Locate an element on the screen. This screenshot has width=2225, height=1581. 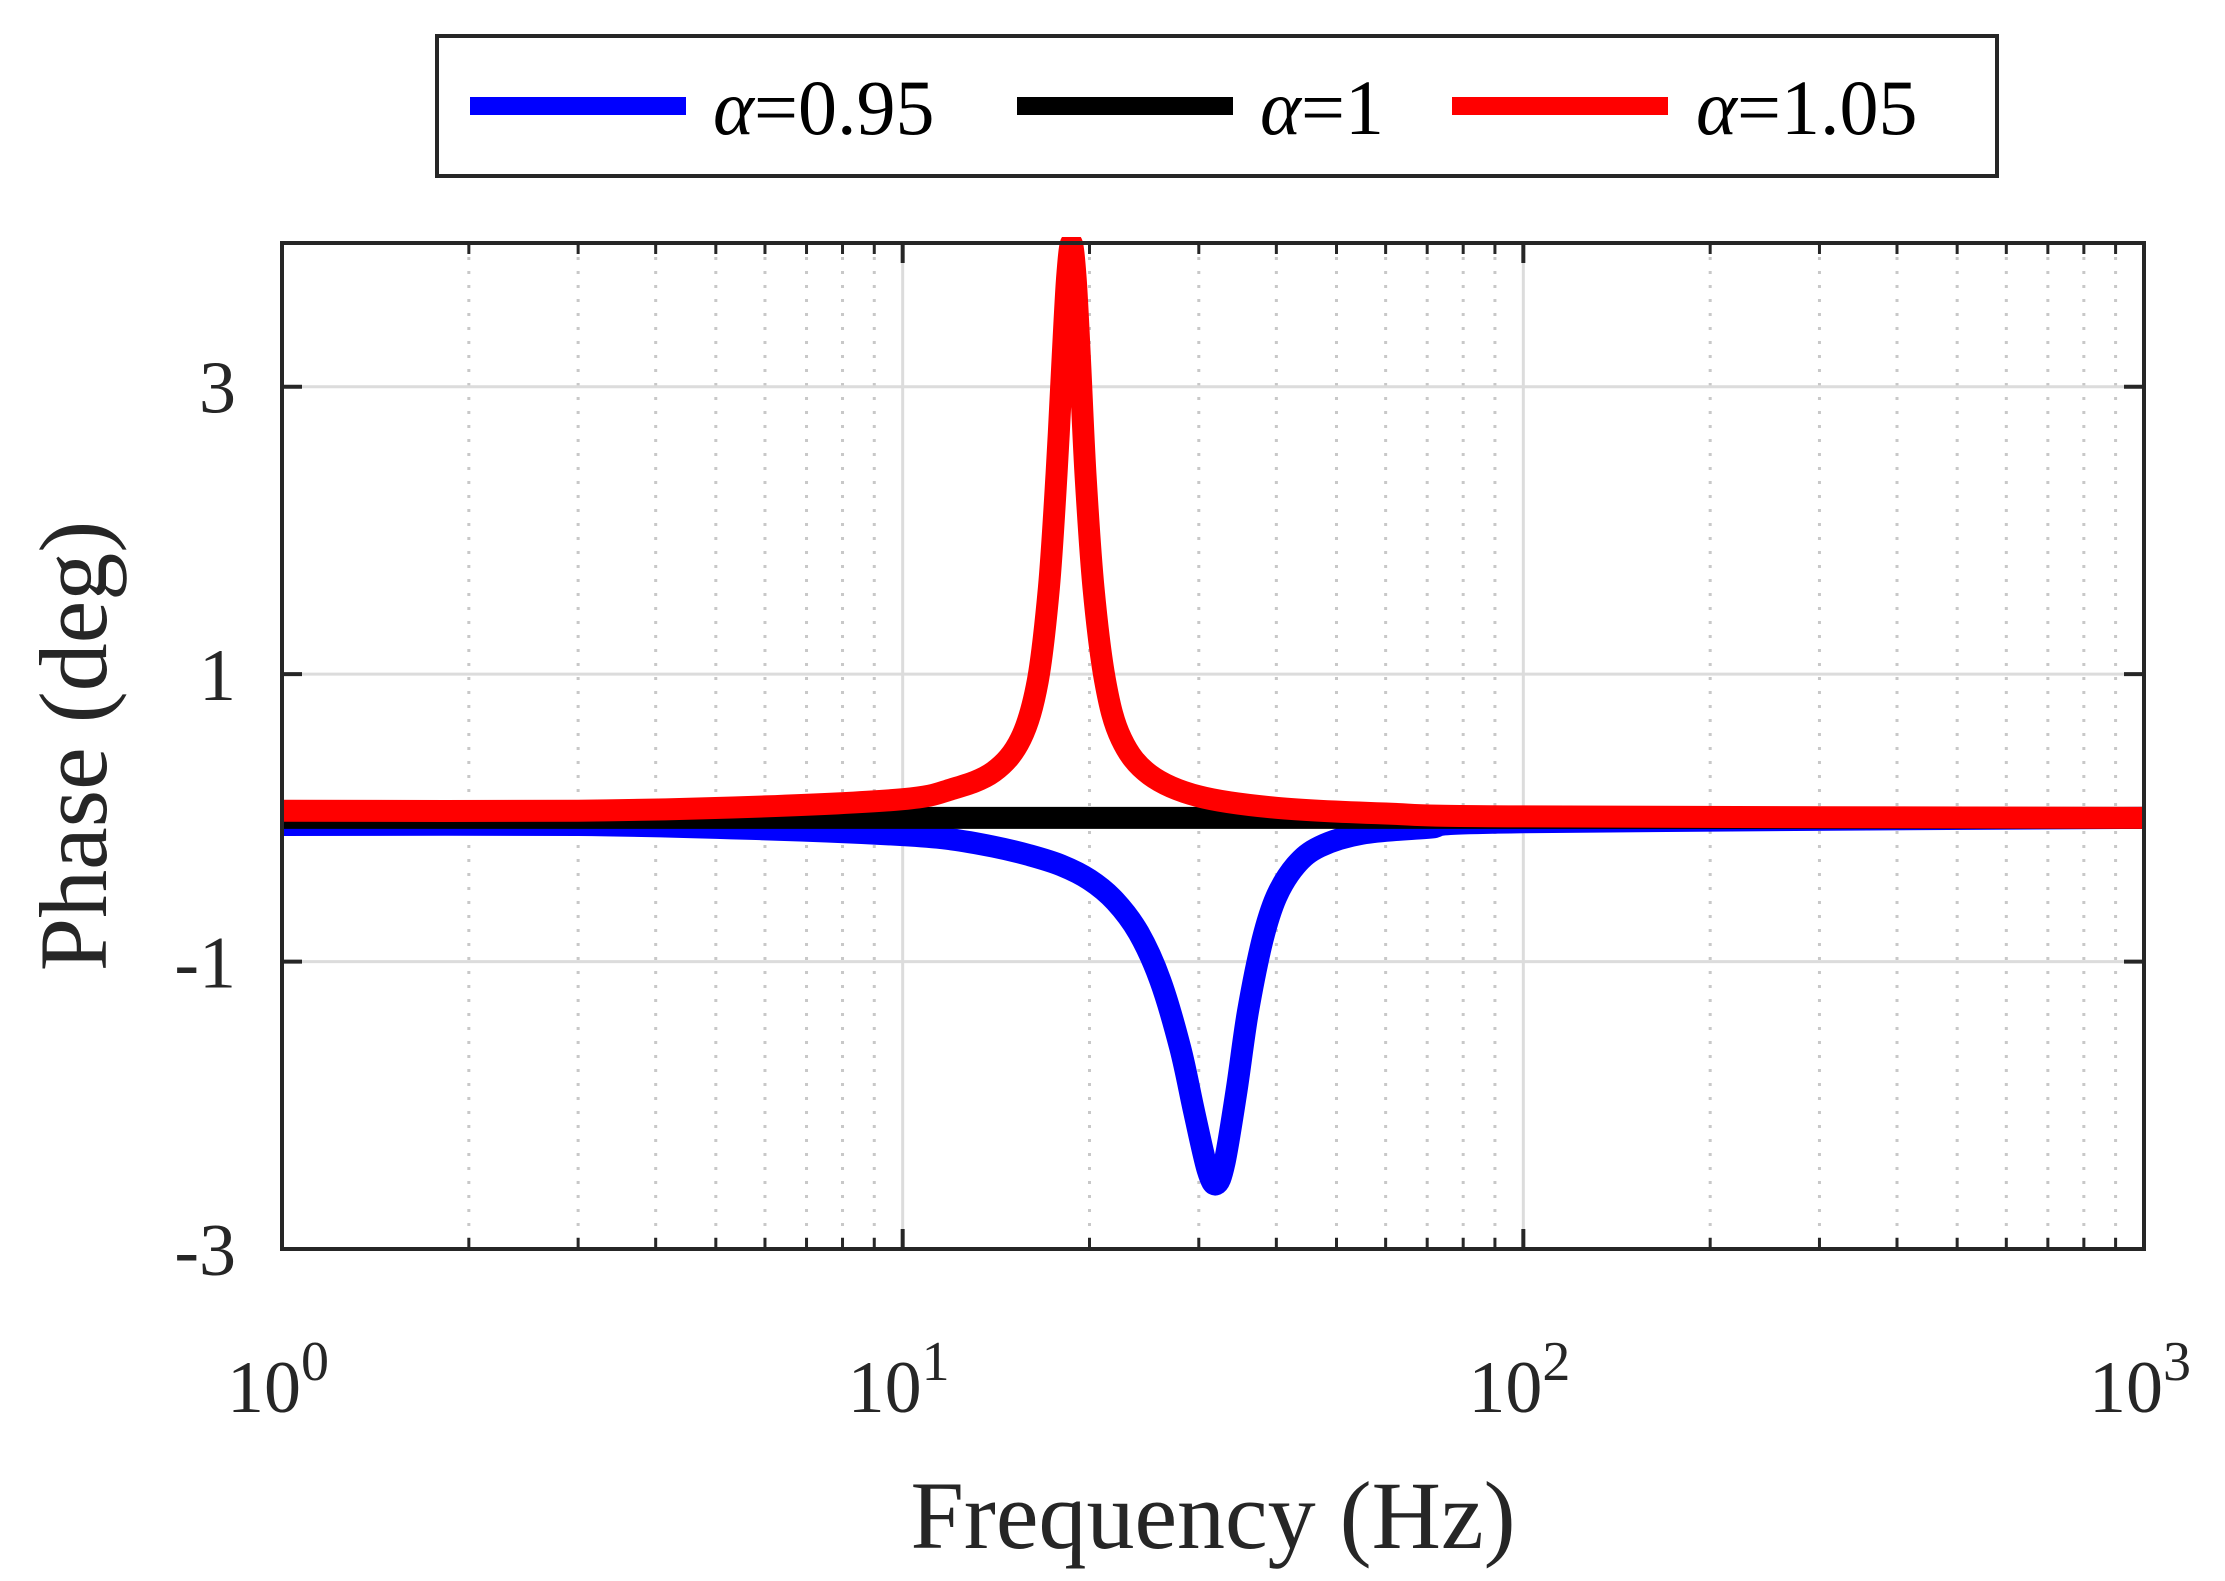
x-tick-label: 10³ is located at coordinates (2140, 1380).